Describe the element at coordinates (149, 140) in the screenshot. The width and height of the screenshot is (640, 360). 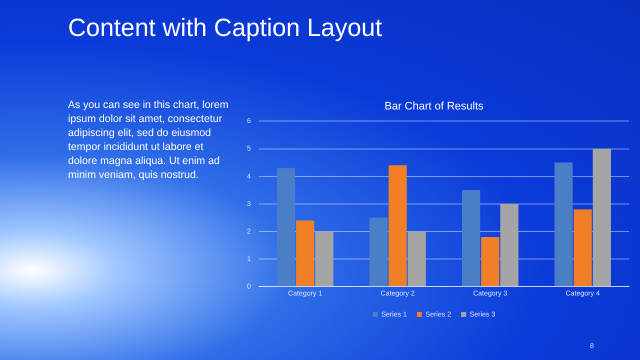
I see `text: As you can see in this chart, lorem ipsum dolor sit amet, consectetur adipiscing elit, sed do eiusmod tempor incididunt ut labore et dolore magna aliqua. Ut enim ad minim veniam, quis nostrud.` at that location.